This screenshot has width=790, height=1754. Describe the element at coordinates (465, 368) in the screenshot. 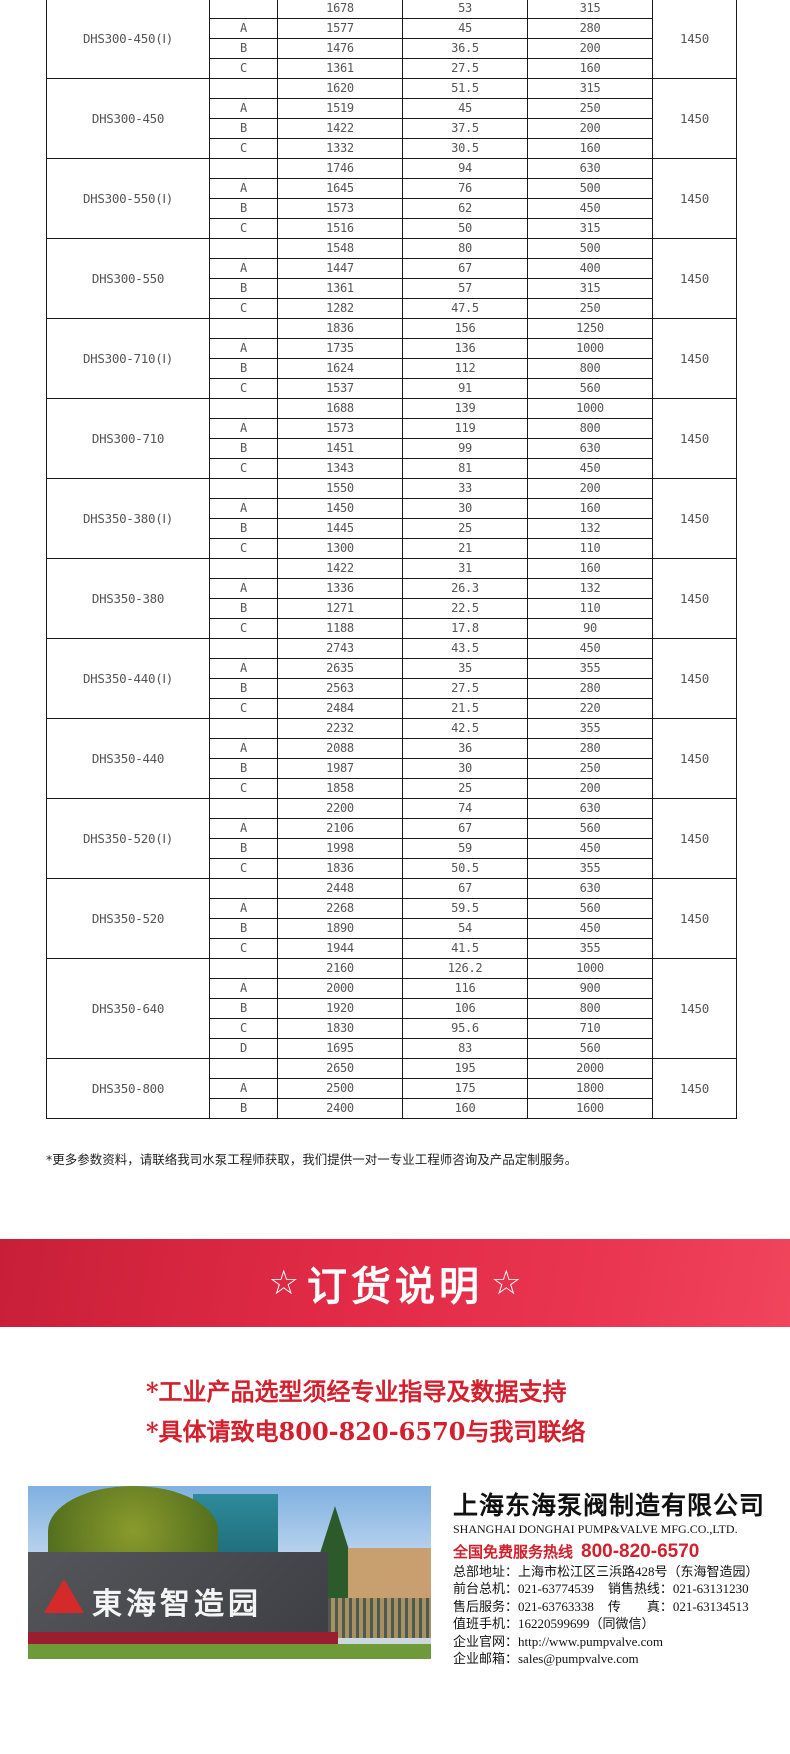

I see `head-cell: 112` at that location.